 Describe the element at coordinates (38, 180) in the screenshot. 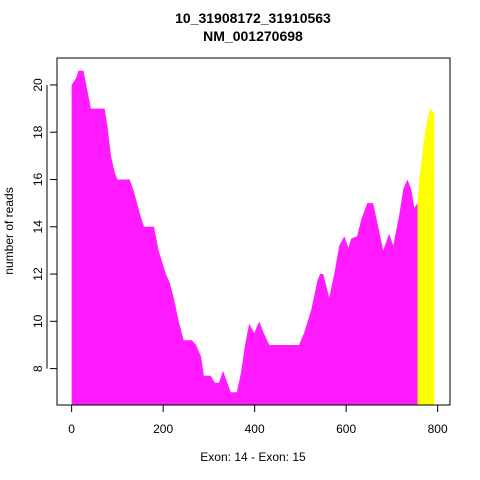

I see `y-tick-label: 16` at that location.